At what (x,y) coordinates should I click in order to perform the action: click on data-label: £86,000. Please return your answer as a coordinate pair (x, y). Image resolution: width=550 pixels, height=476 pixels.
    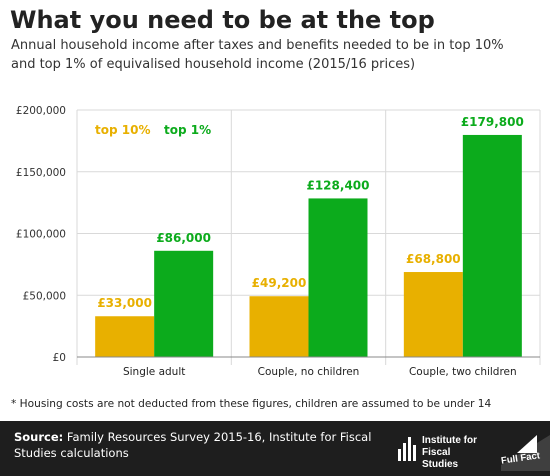
    Looking at the image, I should click on (183, 238).